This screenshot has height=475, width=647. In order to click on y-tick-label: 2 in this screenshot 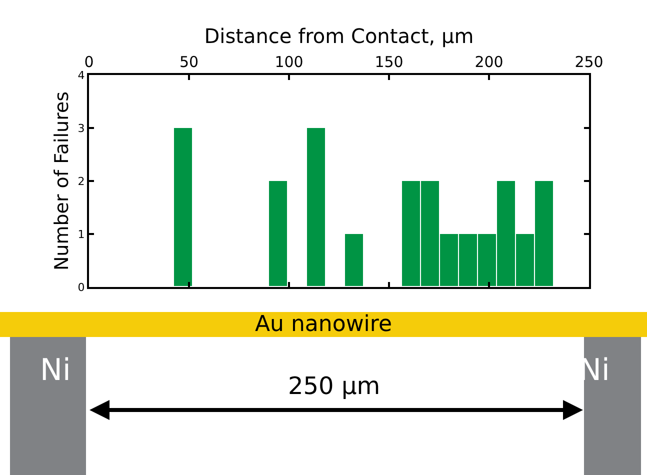, I will do `click(81, 181)`.